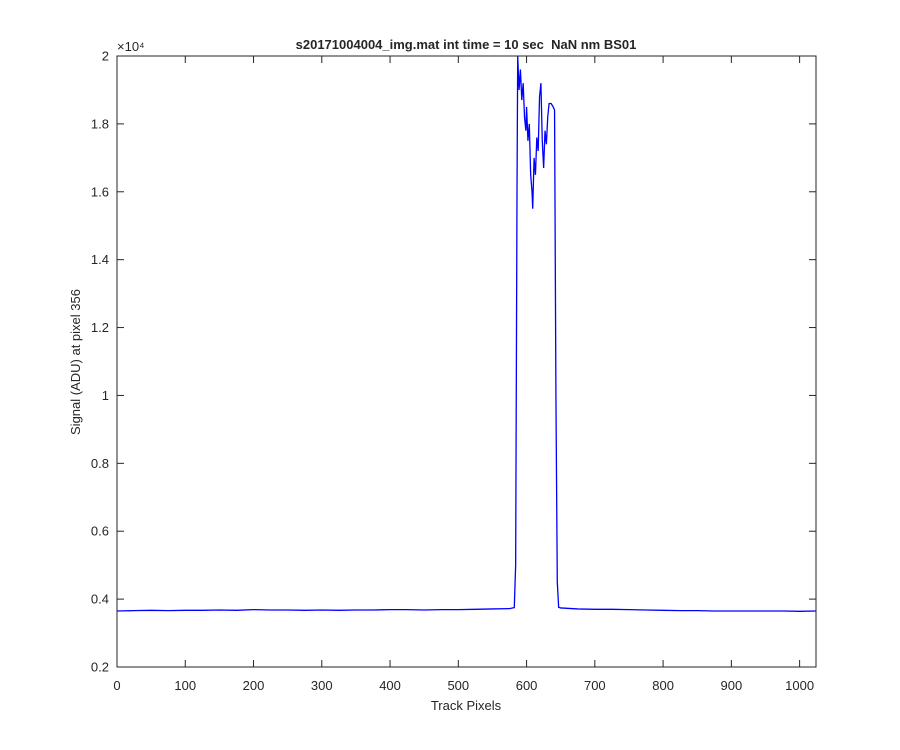  I want to click on x-tick-label: 700, so click(595, 685).